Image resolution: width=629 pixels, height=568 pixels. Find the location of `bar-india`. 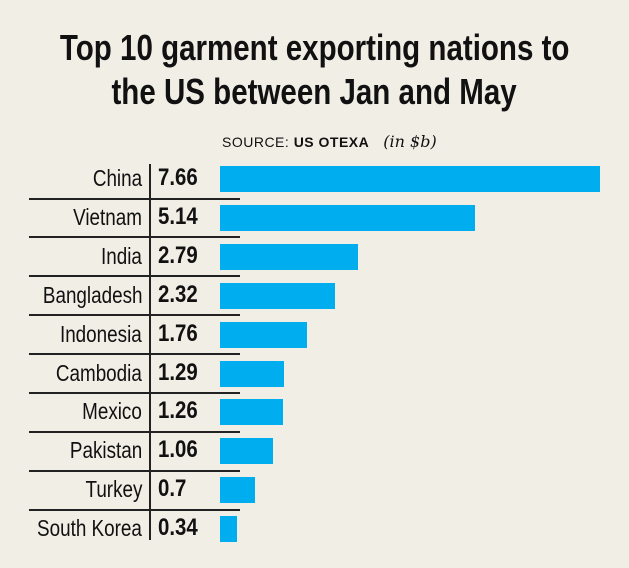

bar-india is located at coordinates (289, 256).